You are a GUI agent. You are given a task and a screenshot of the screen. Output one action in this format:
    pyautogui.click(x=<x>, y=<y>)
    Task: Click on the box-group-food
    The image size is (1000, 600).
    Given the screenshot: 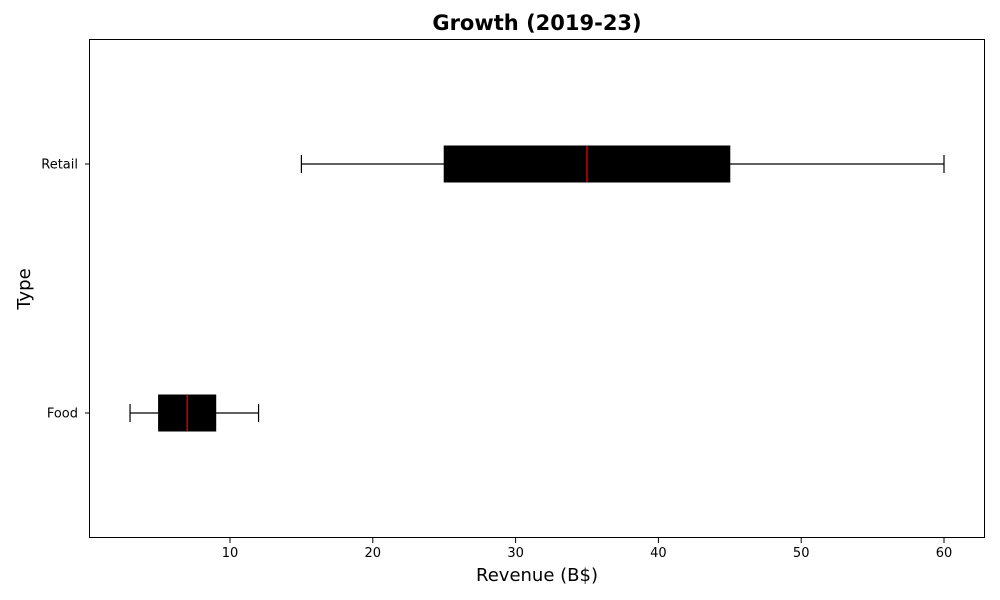 What is the action you would take?
    pyautogui.click(x=194, y=413)
    